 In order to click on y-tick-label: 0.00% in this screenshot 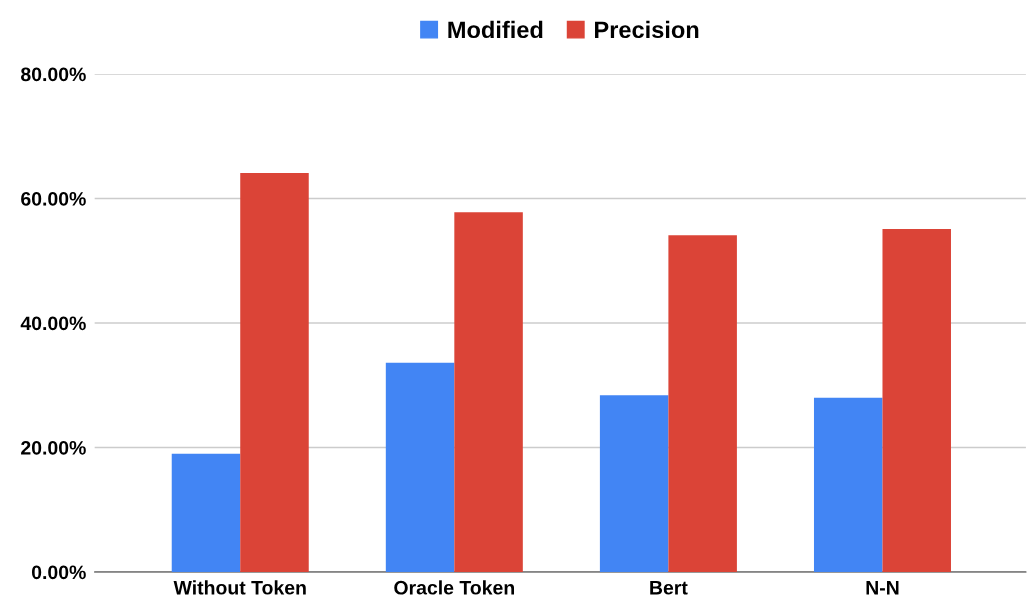, I will do `click(58, 572)`.